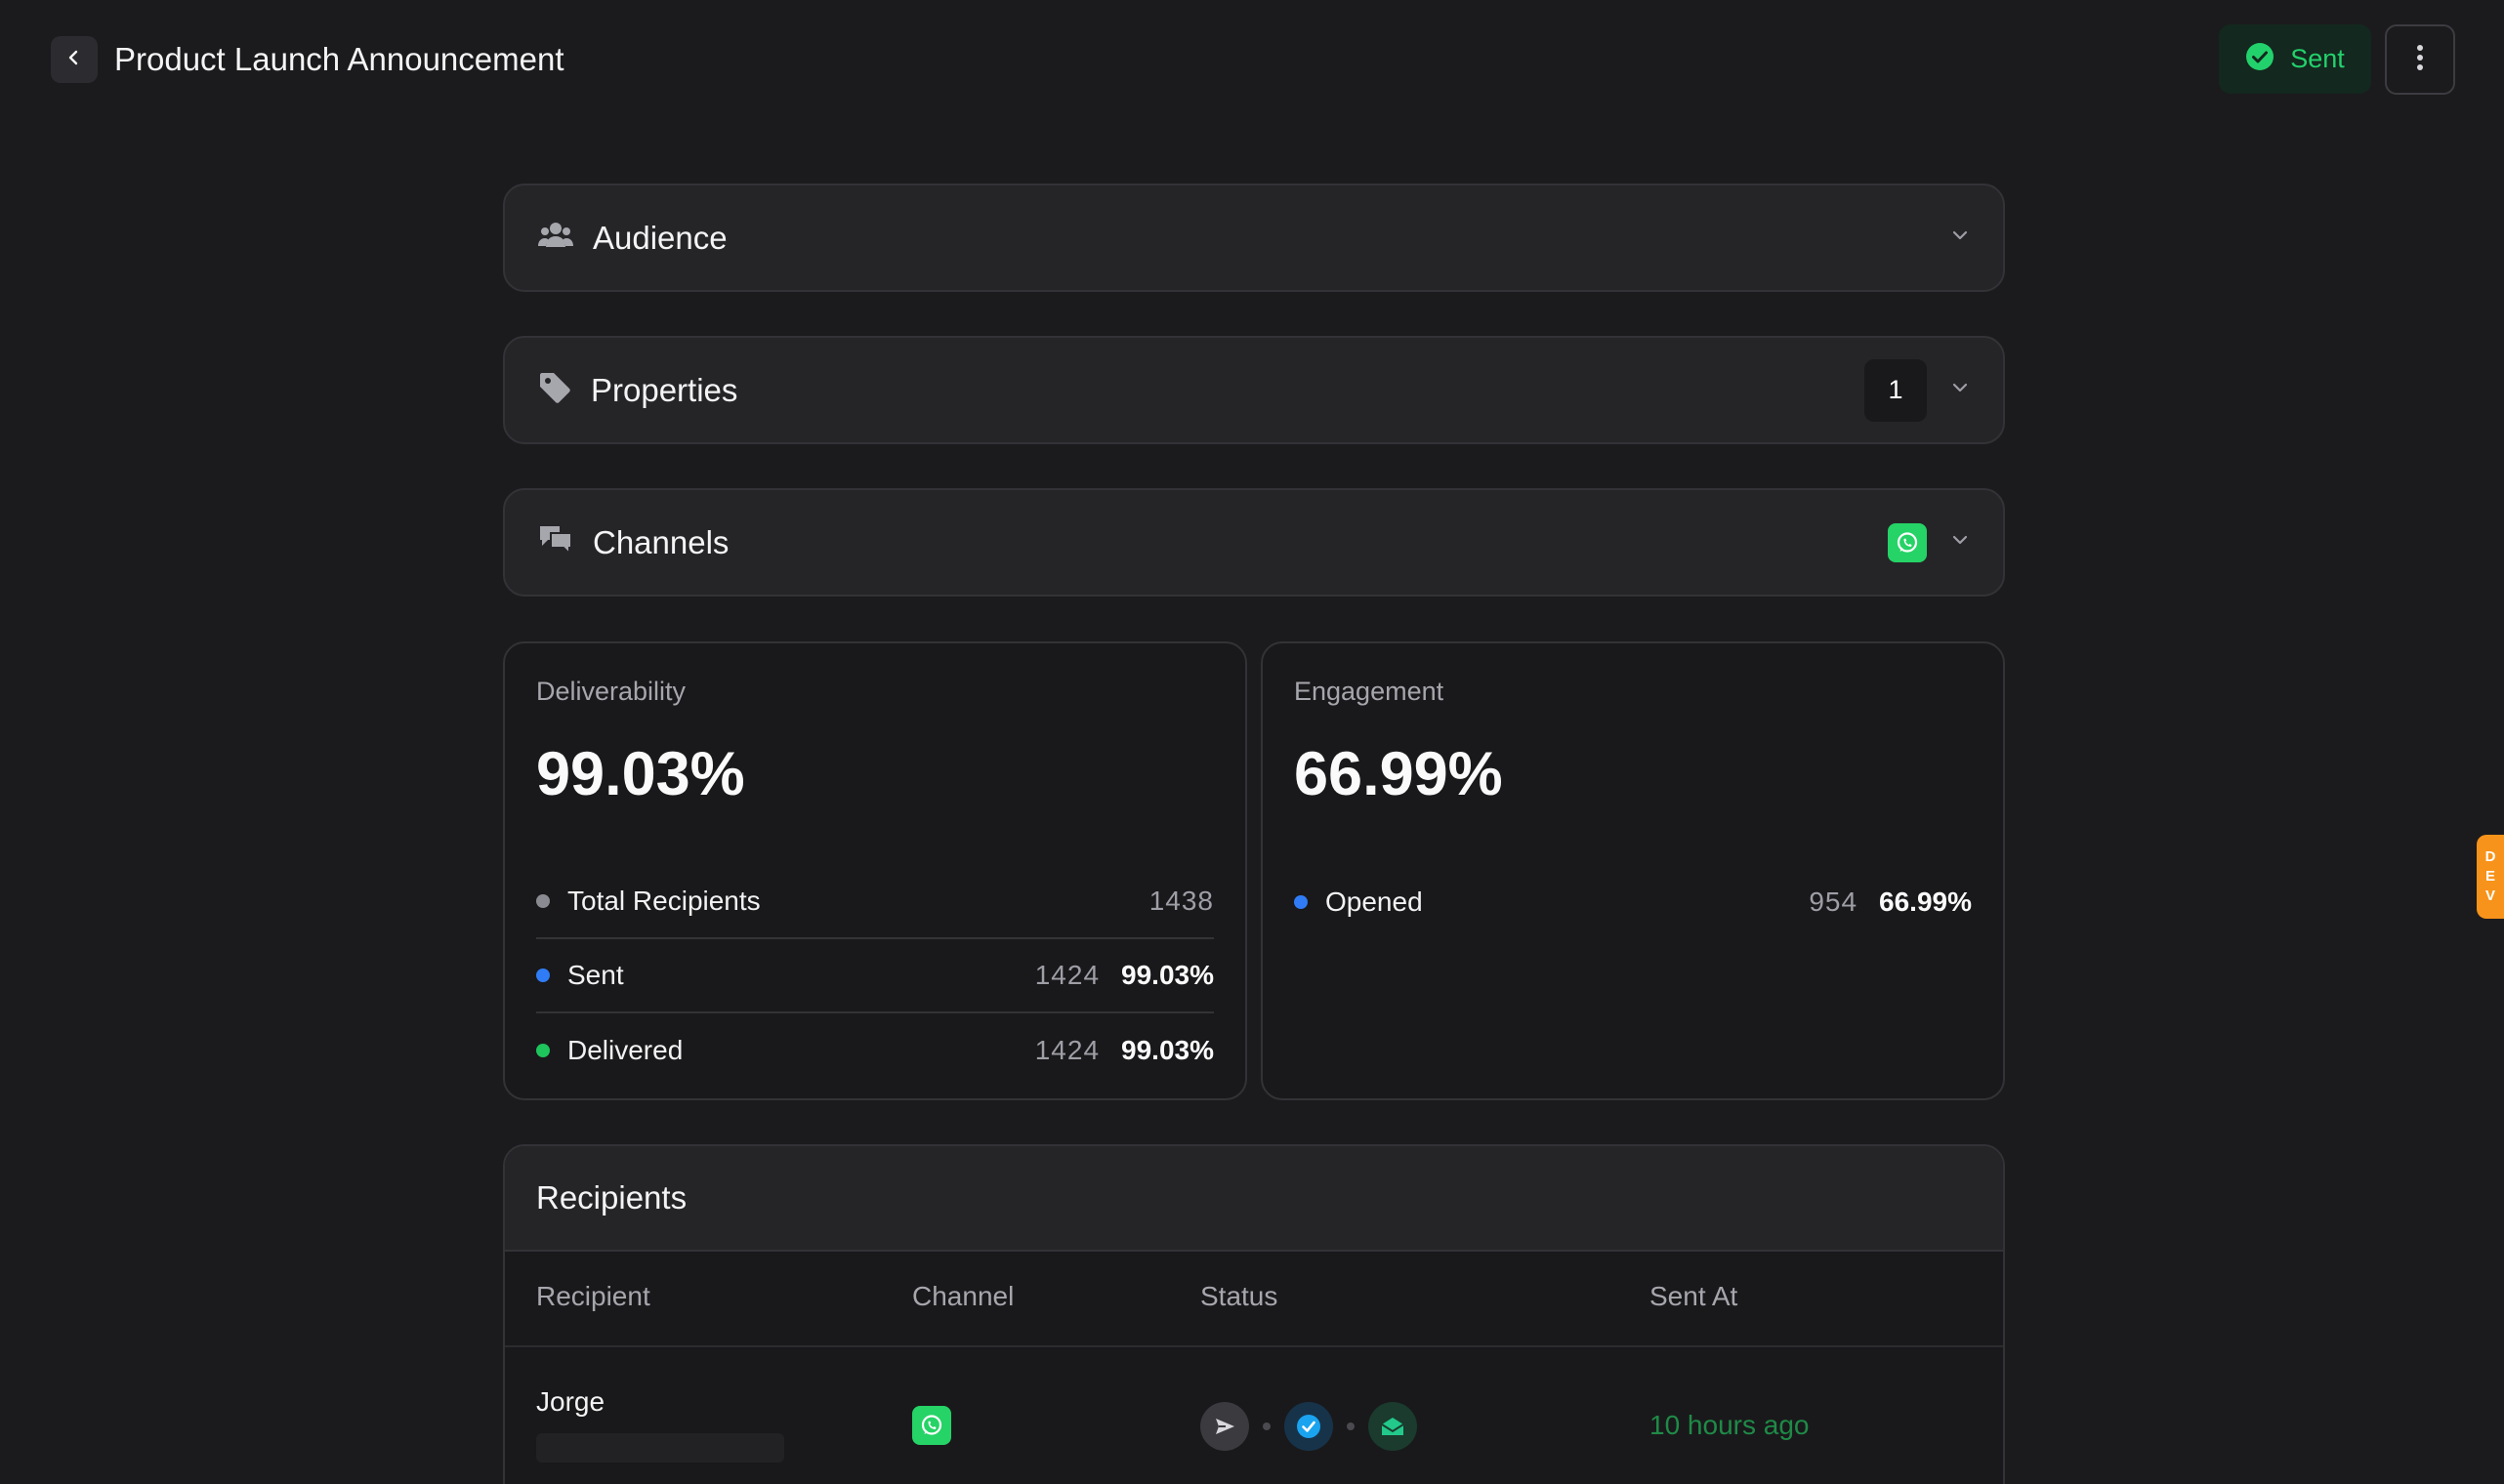 This screenshot has width=2504, height=1484. I want to click on sent-at-time: 10 hours ago, so click(1729, 1425).